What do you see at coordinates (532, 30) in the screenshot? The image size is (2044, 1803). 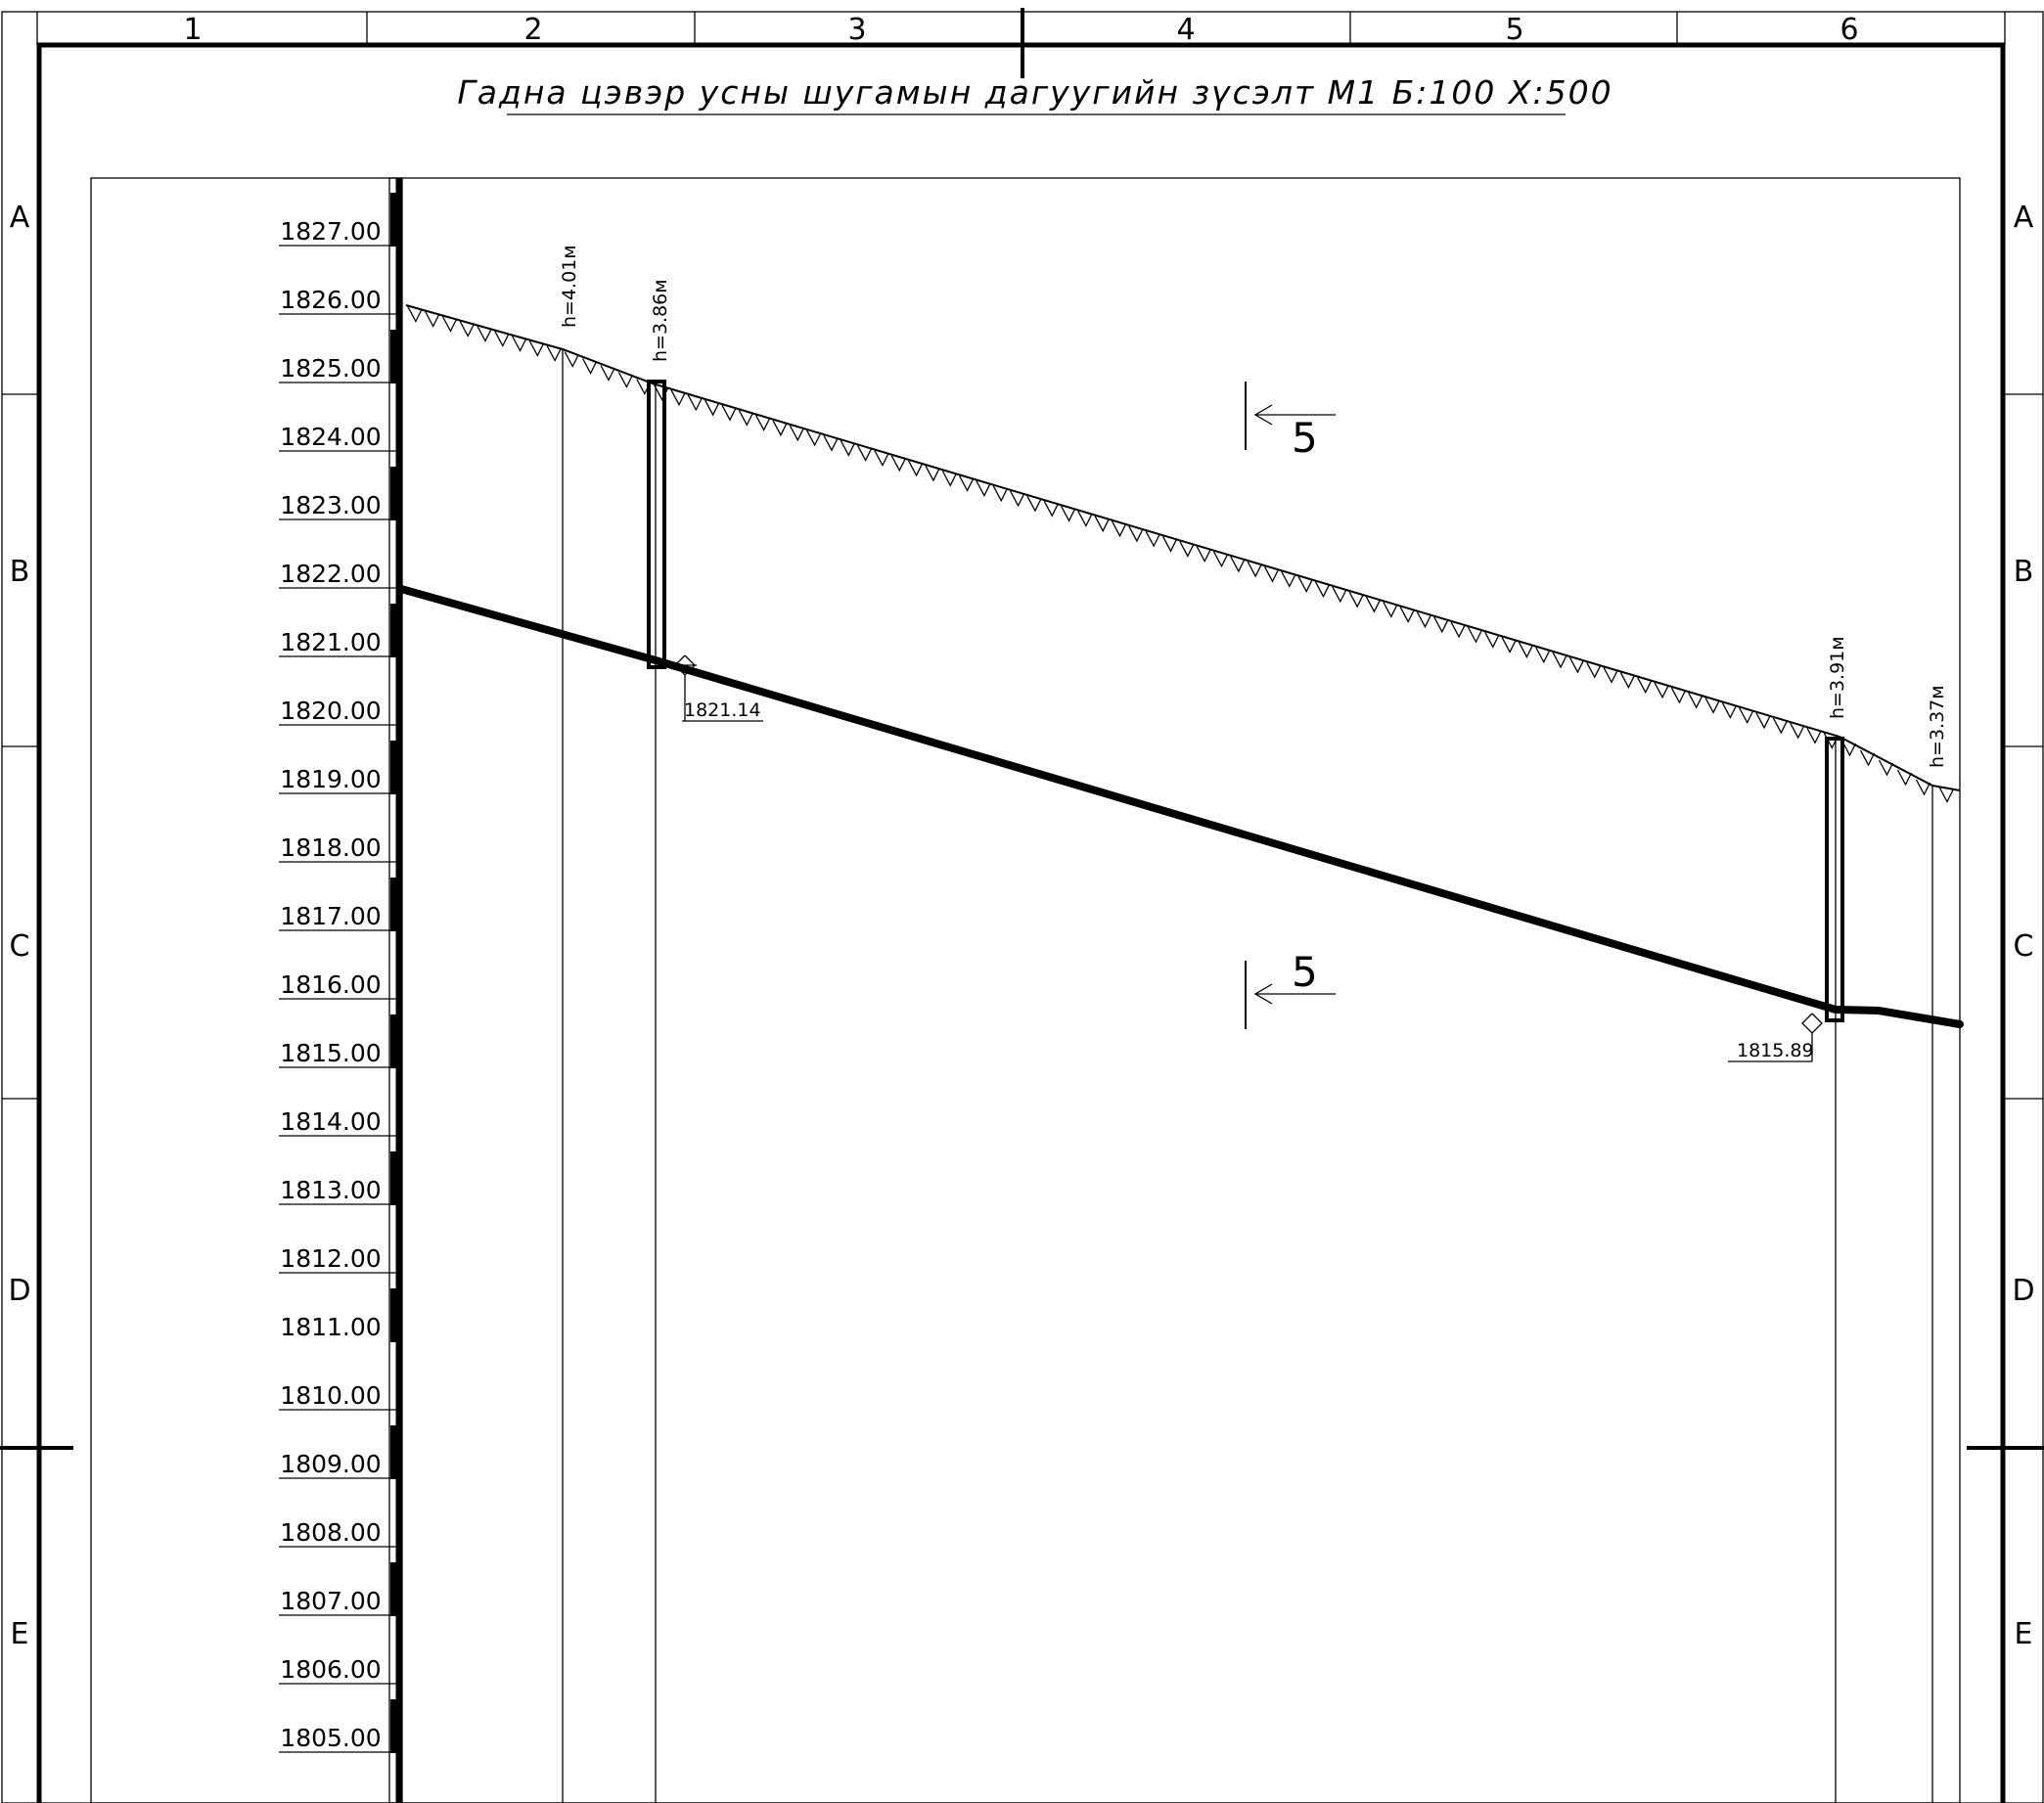 I see `column-label: 2` at bounding box center [532, 30].